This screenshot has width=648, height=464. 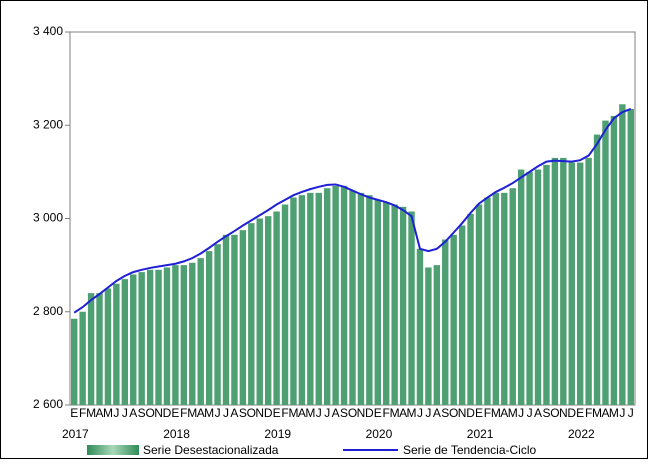 What do you see at coordinates (48, 124) in the screenshot?
I see `y-tick-label: 3 200` at bounding box center [48, 124].